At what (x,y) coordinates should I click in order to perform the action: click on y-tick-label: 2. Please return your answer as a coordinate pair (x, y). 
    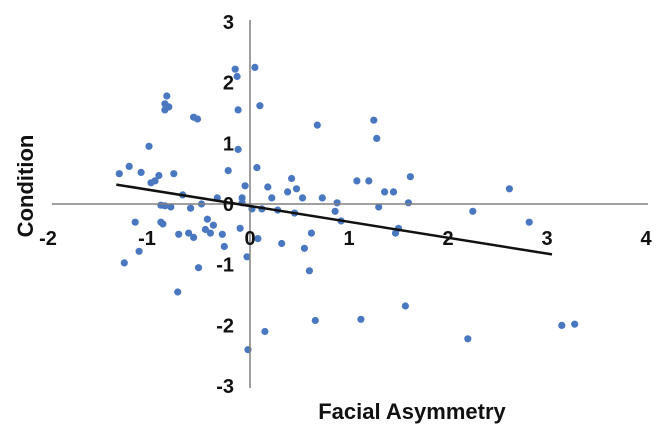
    Looking at the image, I should click on (228, 84).